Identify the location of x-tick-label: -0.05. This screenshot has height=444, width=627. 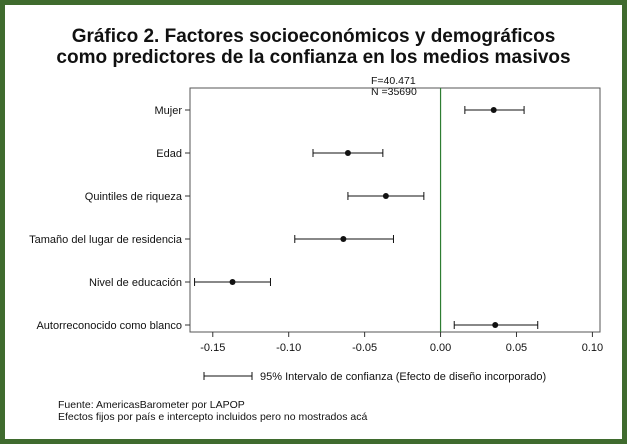
(364, 348).